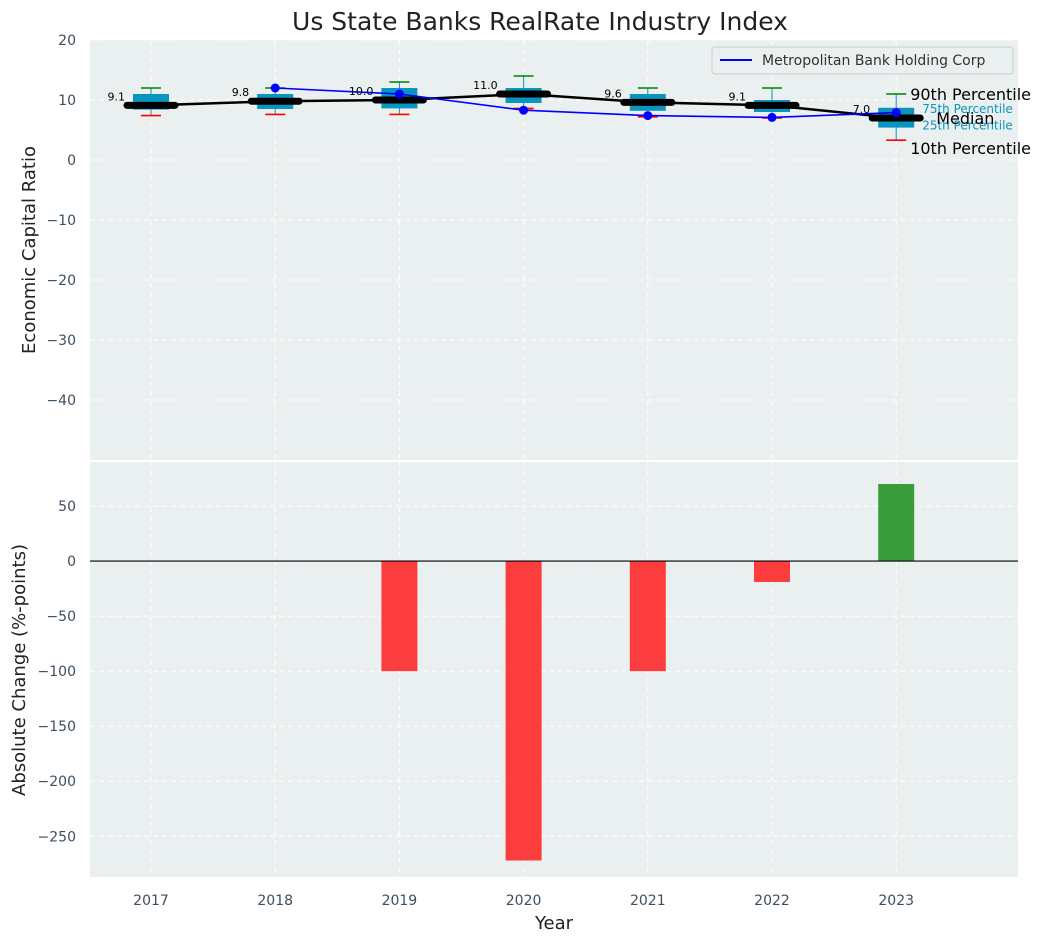 The image size is (1044, 942). What do you see at coordinates (61, 617) in the screenshot?
I see `bottom-y-tick-label: −50` at bounding box center [61, 617].